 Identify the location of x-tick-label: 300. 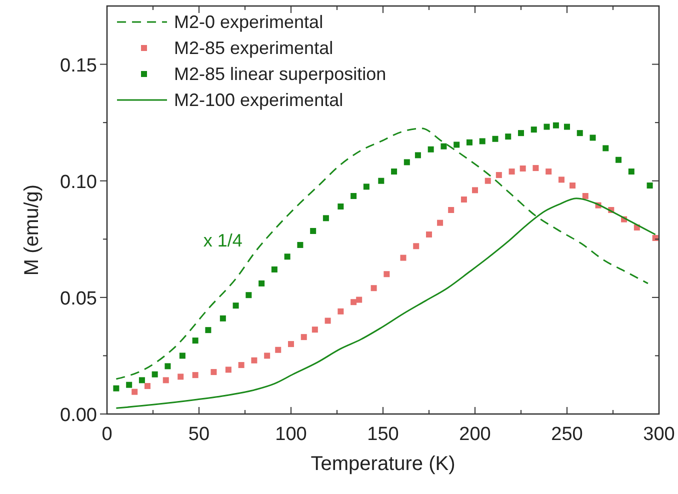
(659, 434).